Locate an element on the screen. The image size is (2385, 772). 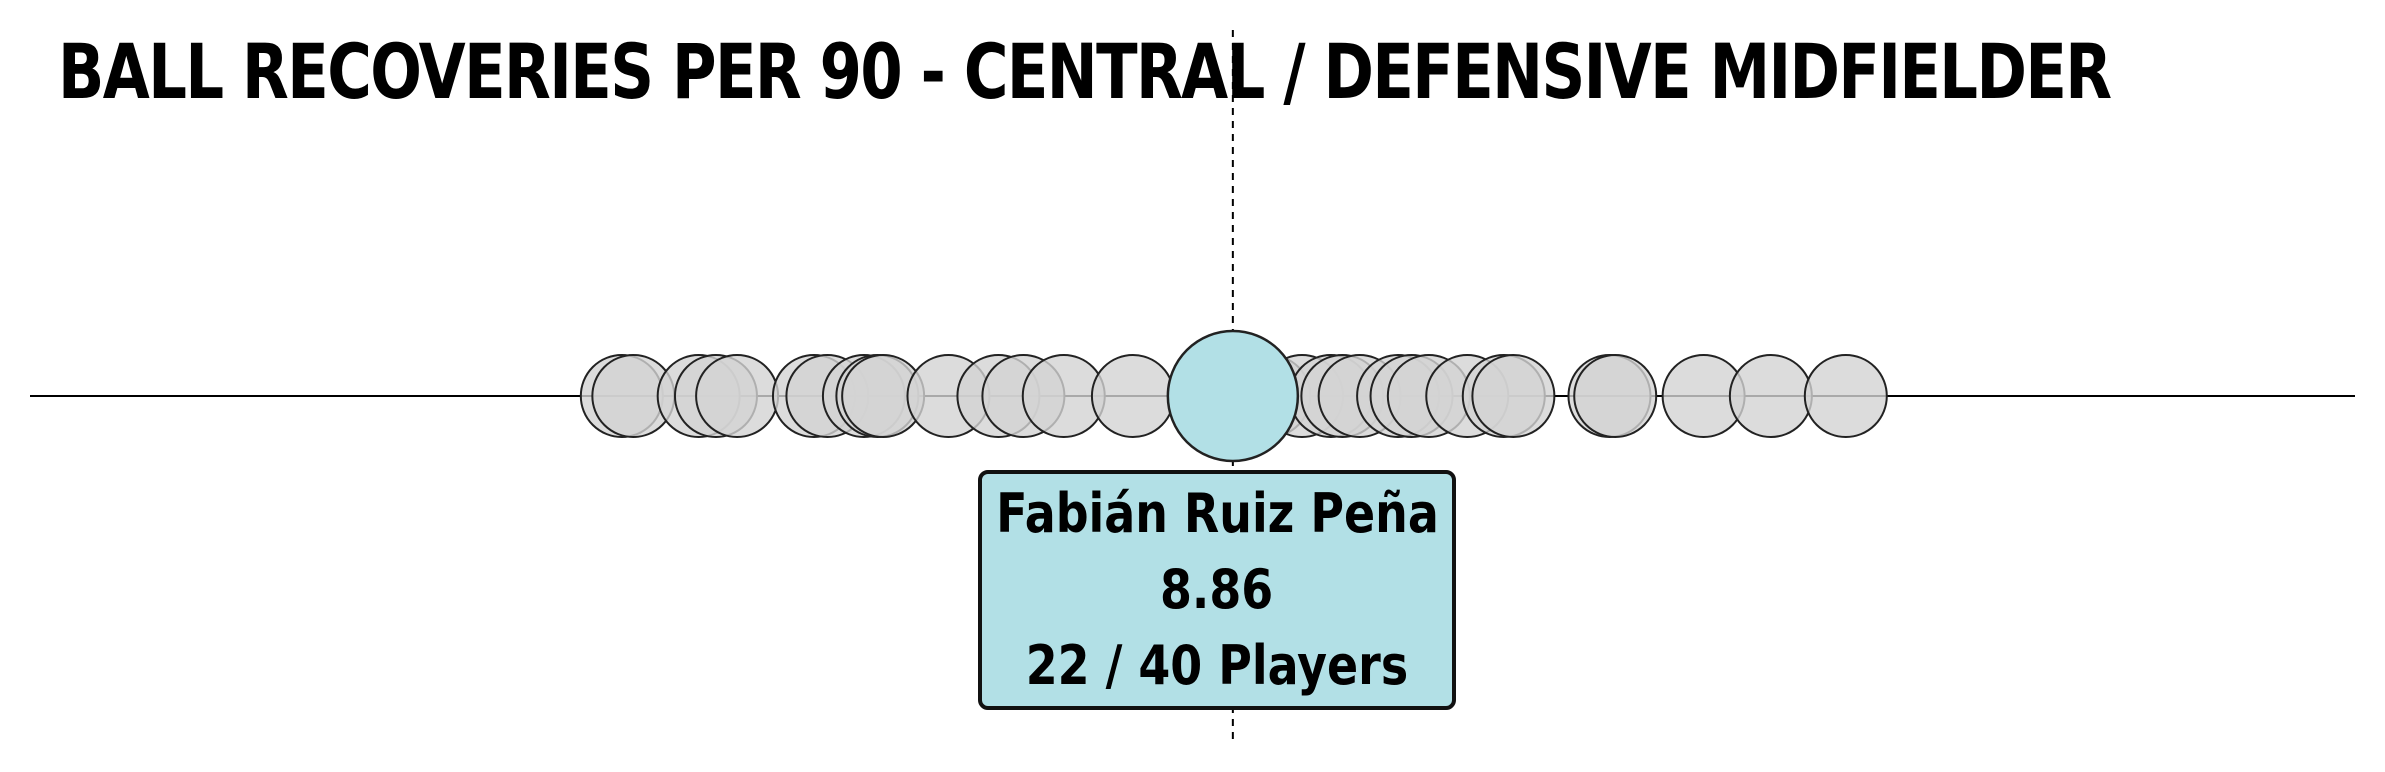
player-value: 8.86 is located at coordinates (1217, 589).